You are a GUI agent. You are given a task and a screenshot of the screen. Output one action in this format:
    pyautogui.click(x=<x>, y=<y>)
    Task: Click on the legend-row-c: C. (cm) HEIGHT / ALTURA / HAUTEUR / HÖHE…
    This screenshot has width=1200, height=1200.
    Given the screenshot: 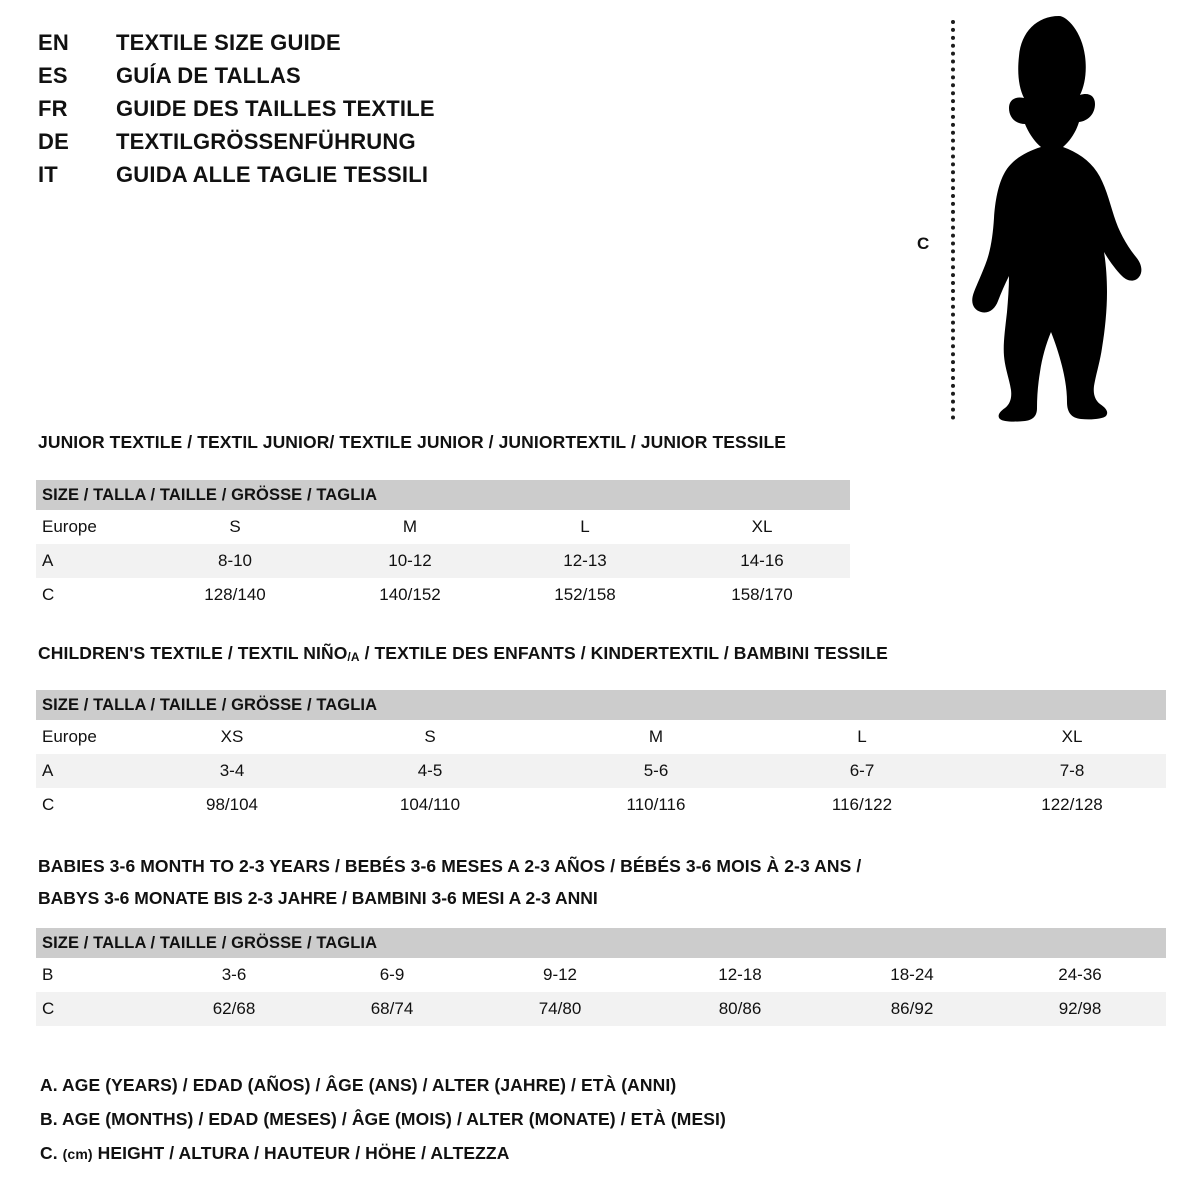 What is the action you would take?
    pyautogui.click(x=383, y=1153)
    